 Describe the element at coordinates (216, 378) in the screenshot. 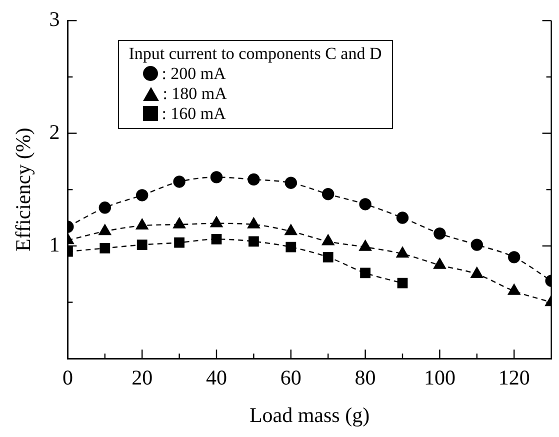

I see `x-tick-label: 40` at that location.